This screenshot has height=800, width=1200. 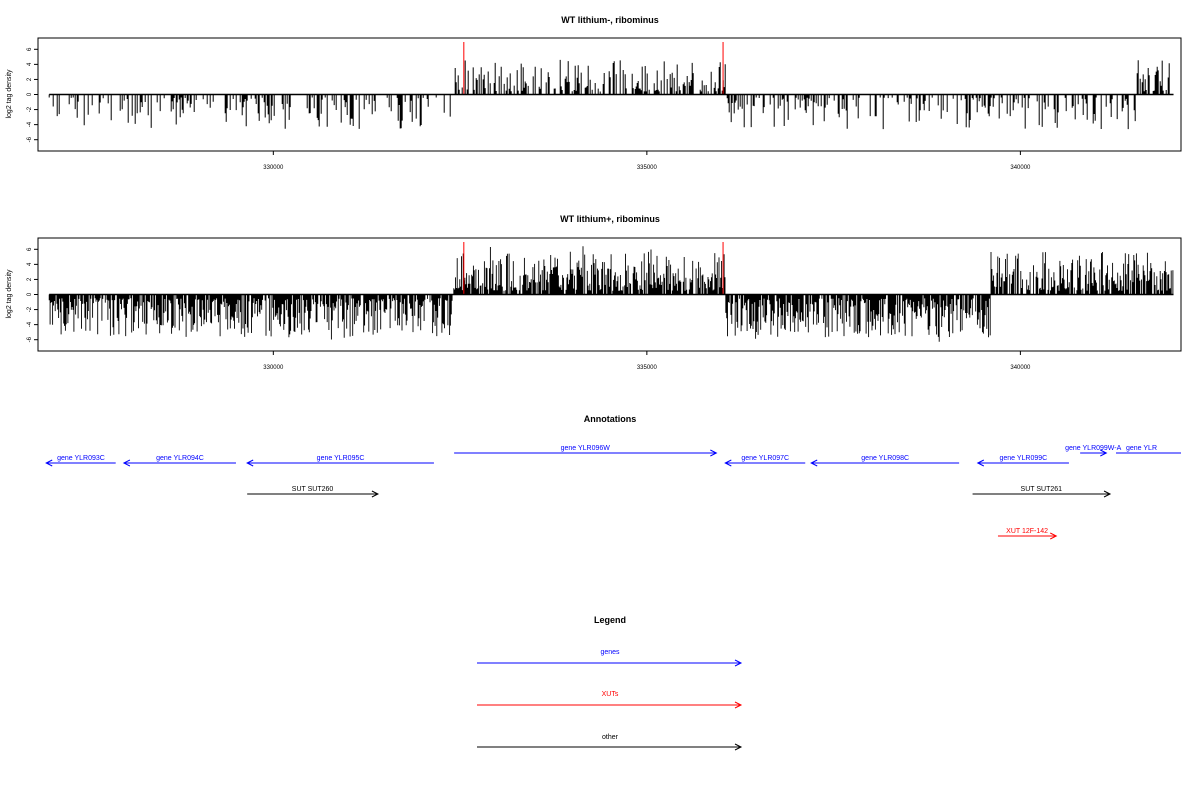 I want to click on feature-label: gene YLR099W-A, so click(x=1093, y=448).